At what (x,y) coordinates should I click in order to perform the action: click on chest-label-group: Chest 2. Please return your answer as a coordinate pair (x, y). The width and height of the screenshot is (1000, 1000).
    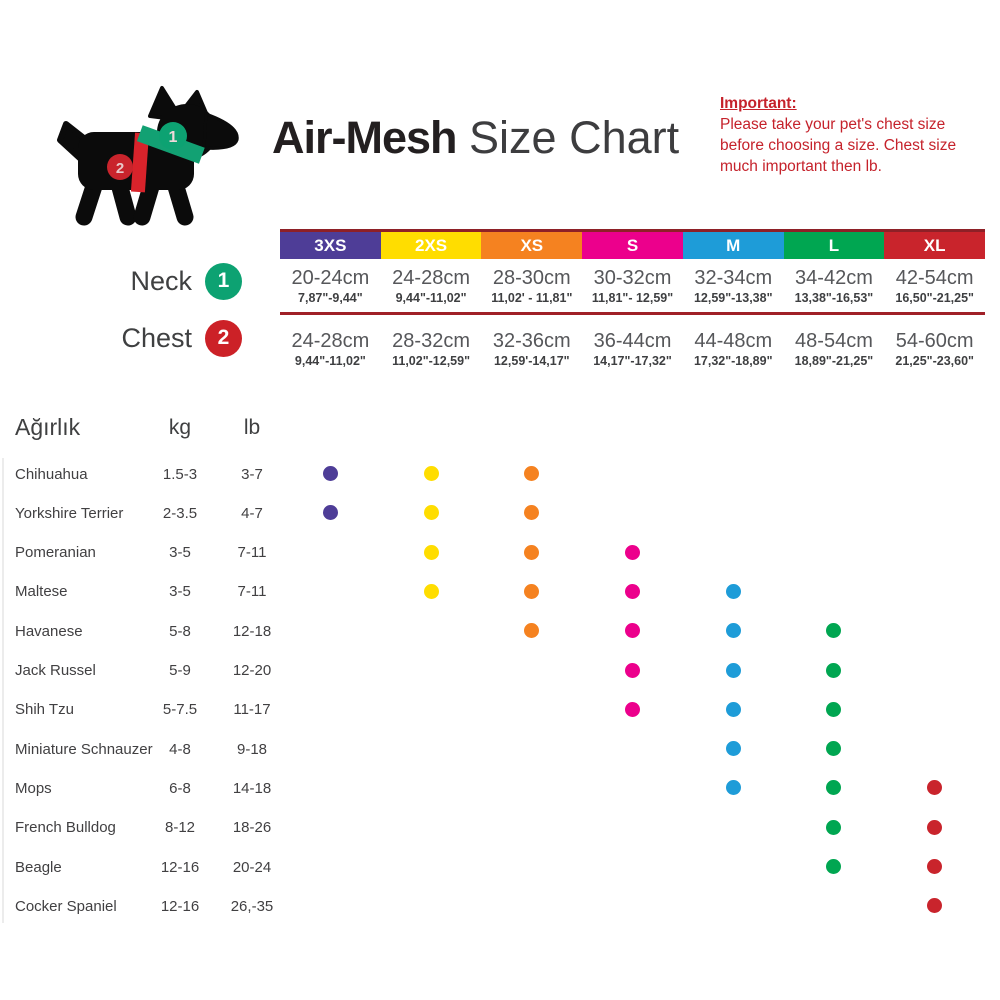
    Looking at the image, I should click on (121, 338).